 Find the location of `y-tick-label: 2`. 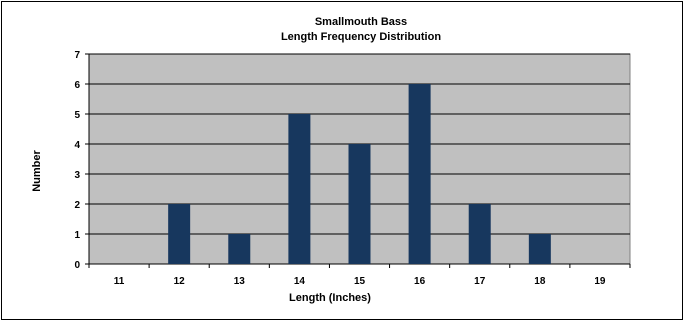

y-tick-label: 2 is located at coordinates (77, 205).